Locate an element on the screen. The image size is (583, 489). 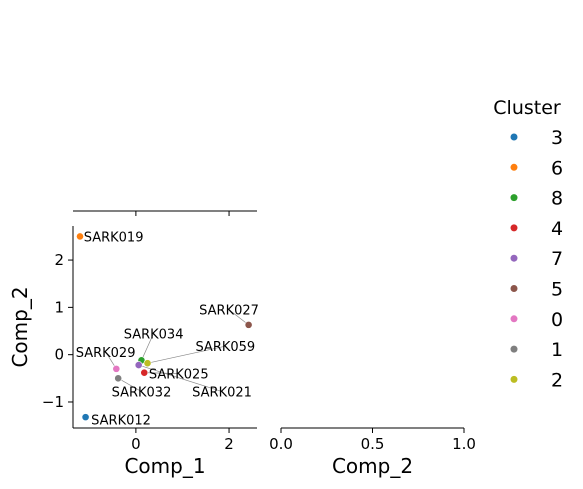
x-tick-label: 0 is located at coordinates (136, 444).